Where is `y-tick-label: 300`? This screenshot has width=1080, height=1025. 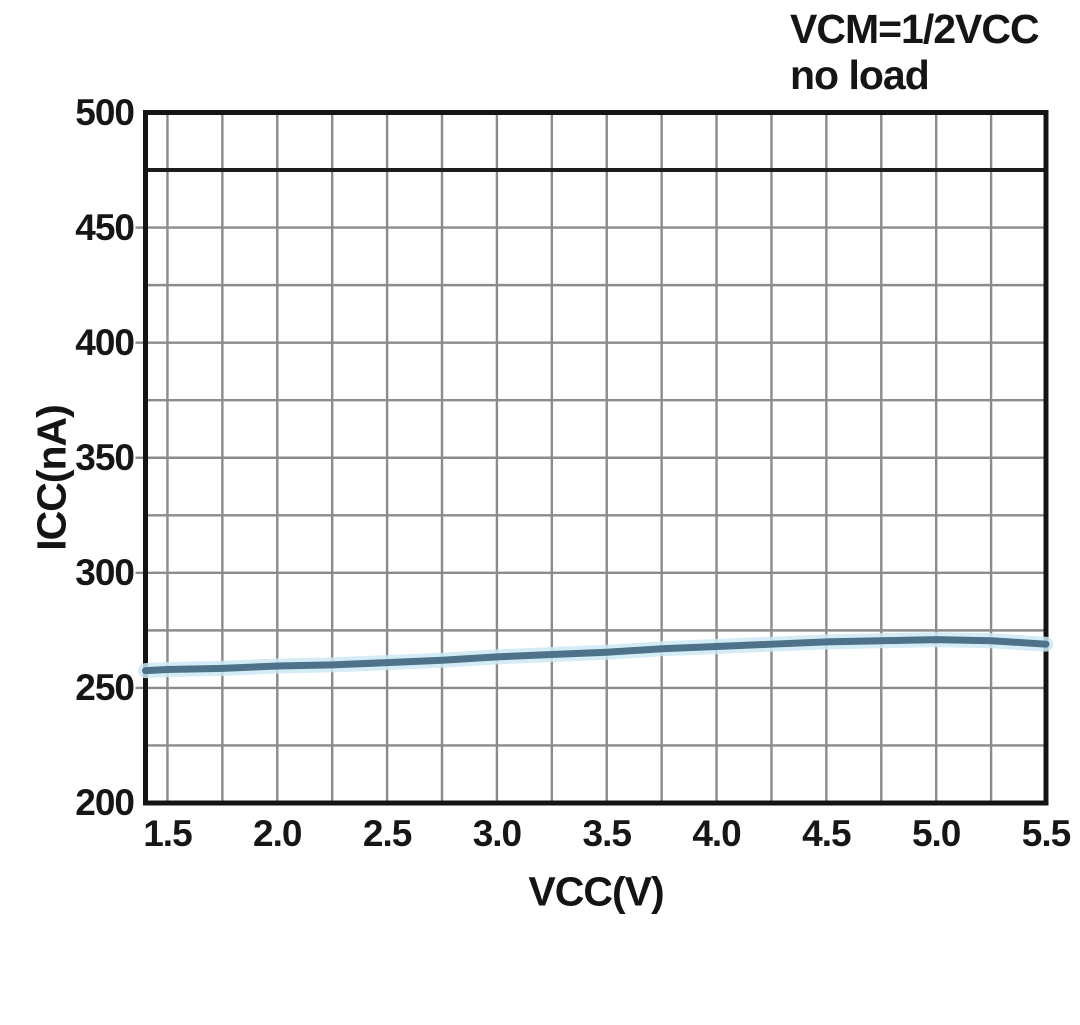 y-tick-label: 300 is located at coordinates (105, 572).